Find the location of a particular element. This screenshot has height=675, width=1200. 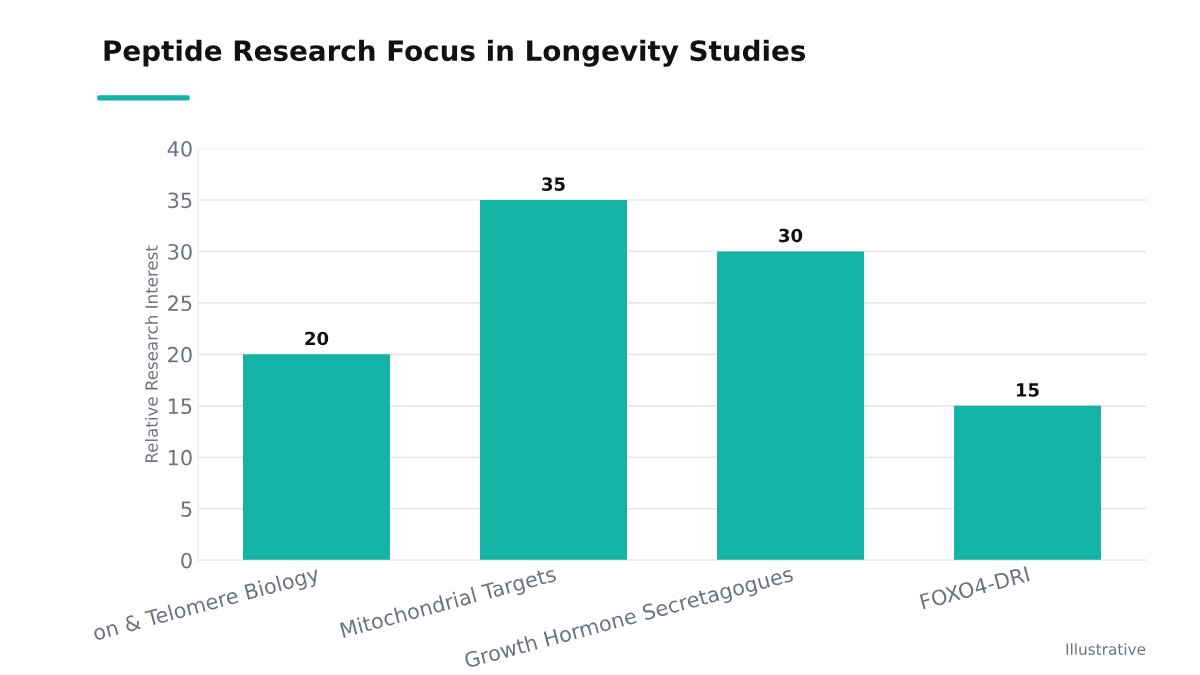

y-tick-label: 0 is located at coordinates (186, 560).